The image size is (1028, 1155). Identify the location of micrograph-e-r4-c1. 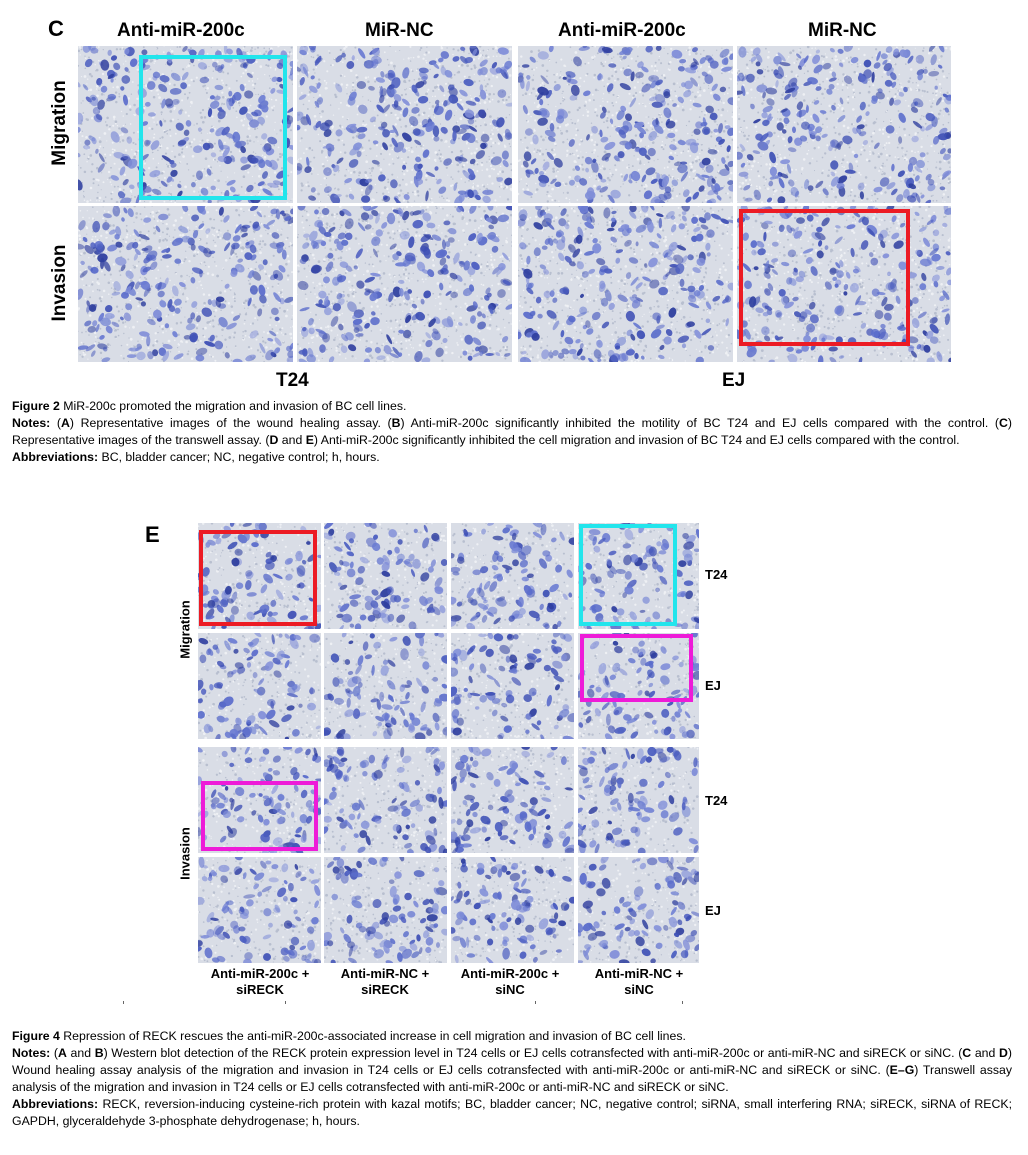
(259, 910).